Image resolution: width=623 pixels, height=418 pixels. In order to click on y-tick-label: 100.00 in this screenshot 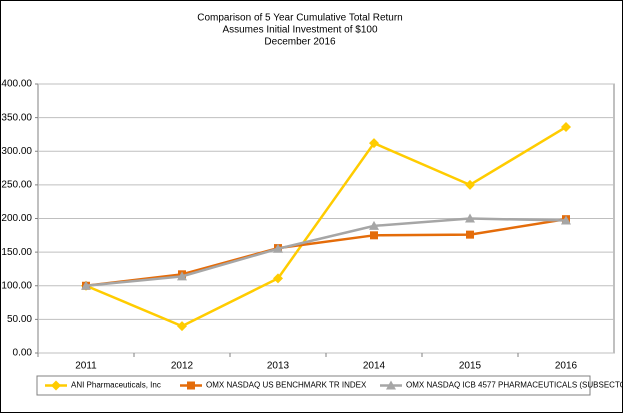, I will do `click(16, 285)`.